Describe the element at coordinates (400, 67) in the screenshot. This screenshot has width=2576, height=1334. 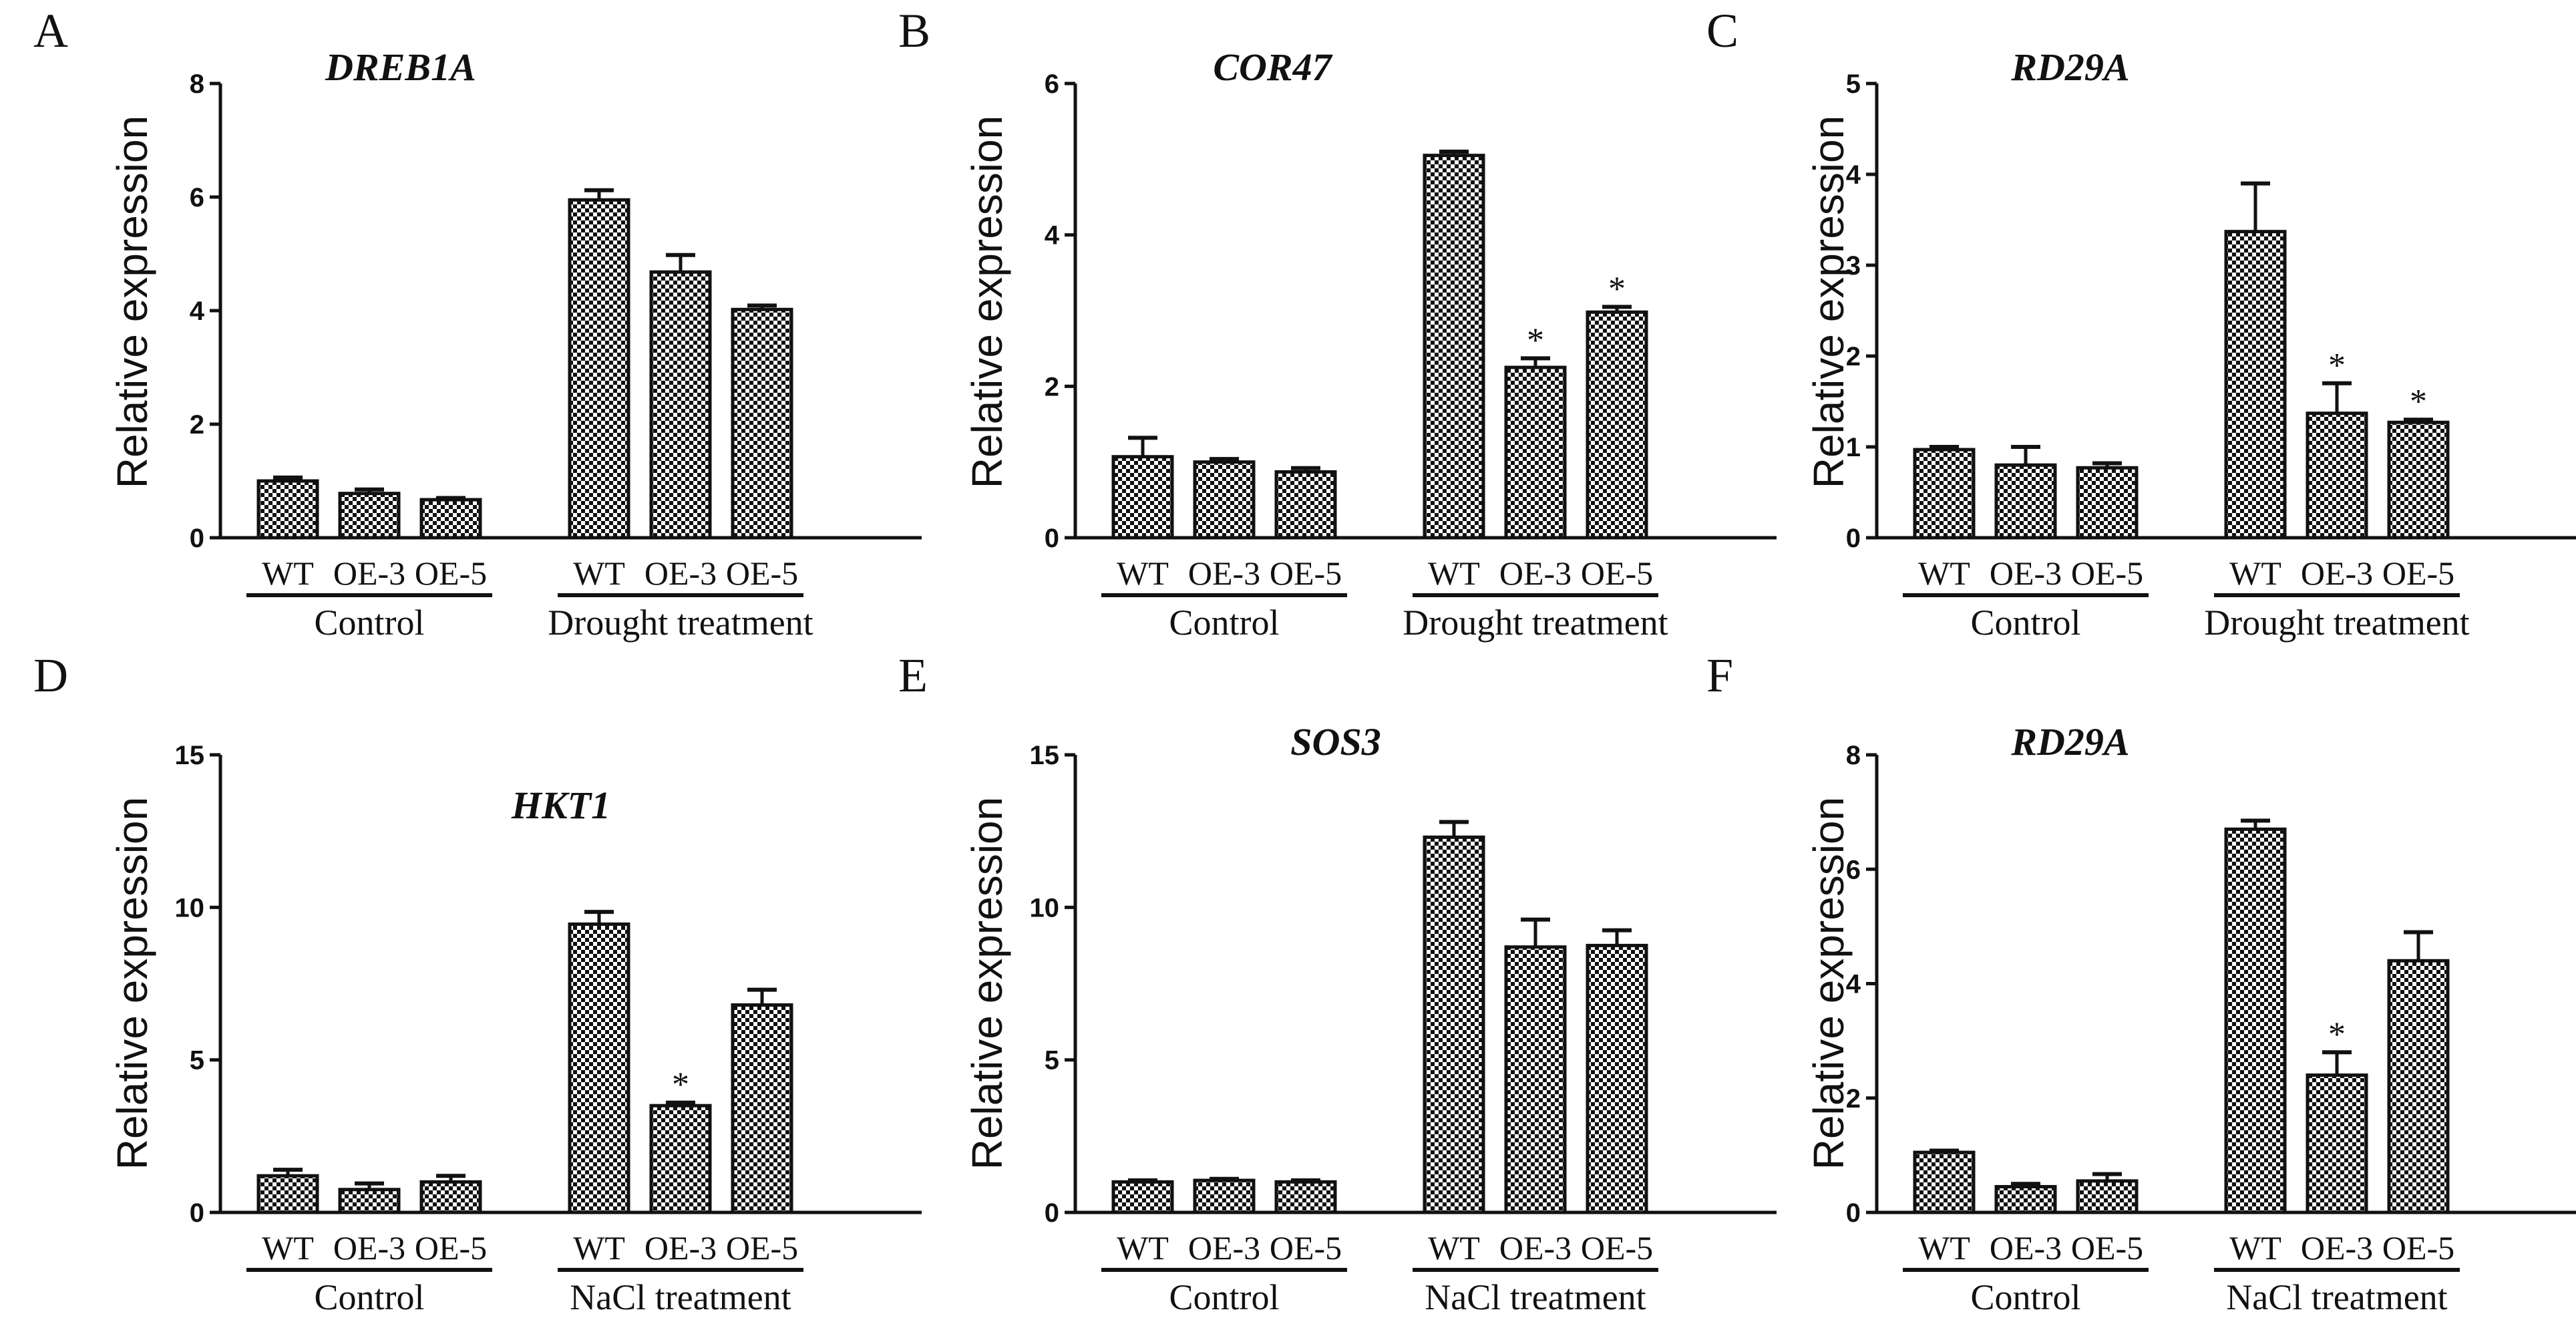
I see `chart-title: DREB1A` at that location.